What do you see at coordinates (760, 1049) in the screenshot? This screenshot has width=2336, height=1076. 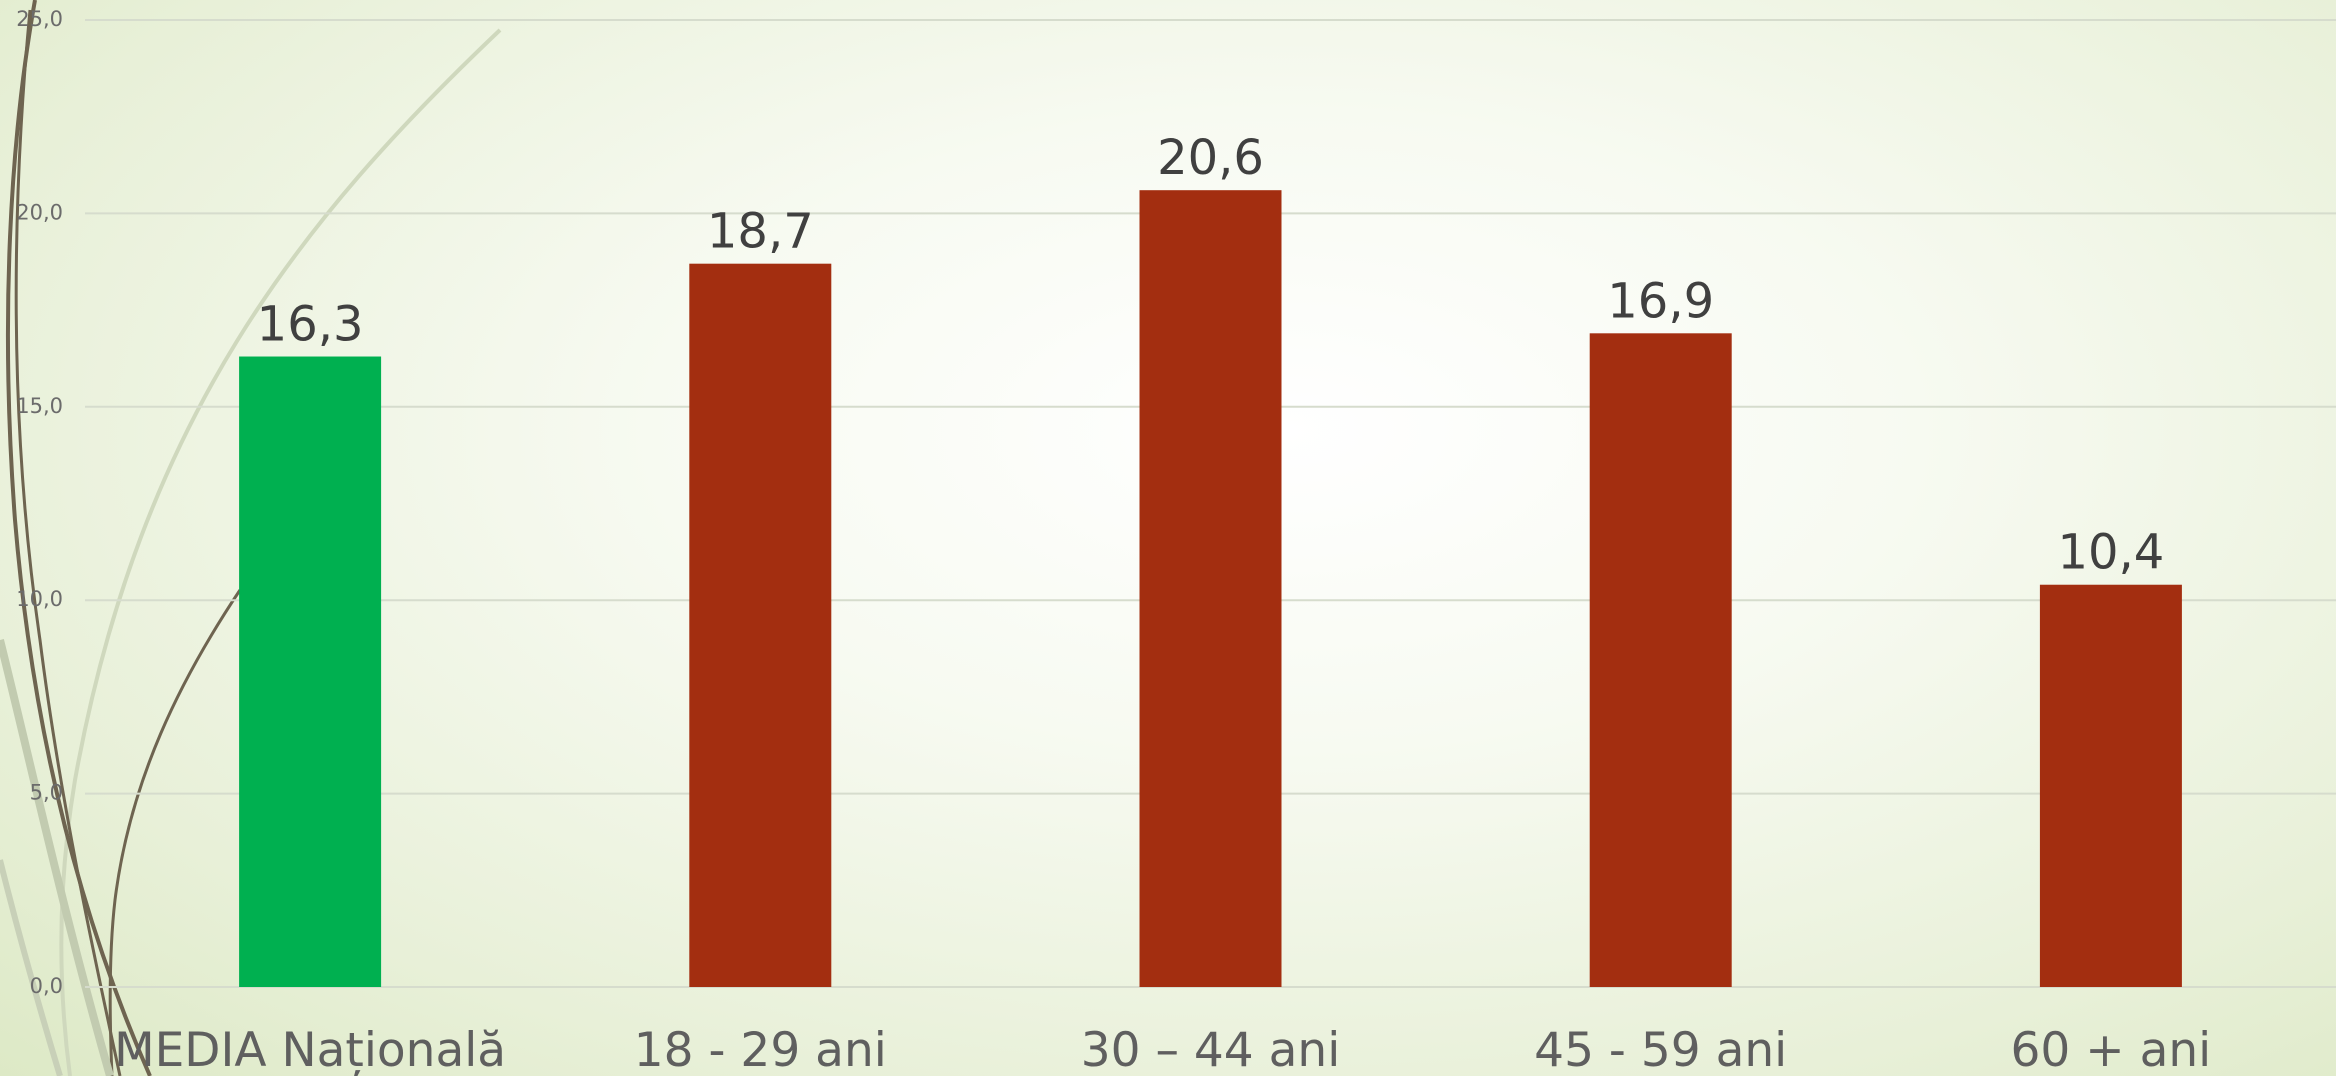 I see `category-label: 18 - 29 ani` at bounding box center [760, 1049].